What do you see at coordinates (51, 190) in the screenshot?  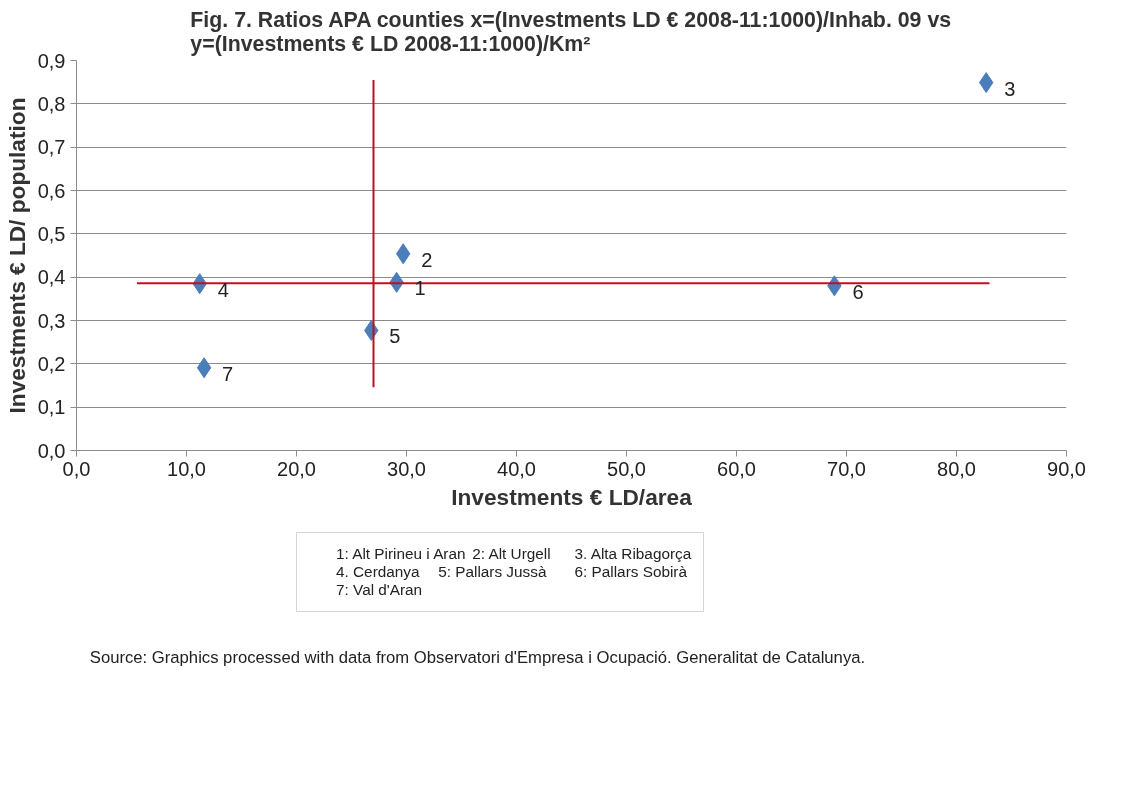 I see `y-tick-label: 0,6` at bounding box center [51, 190].